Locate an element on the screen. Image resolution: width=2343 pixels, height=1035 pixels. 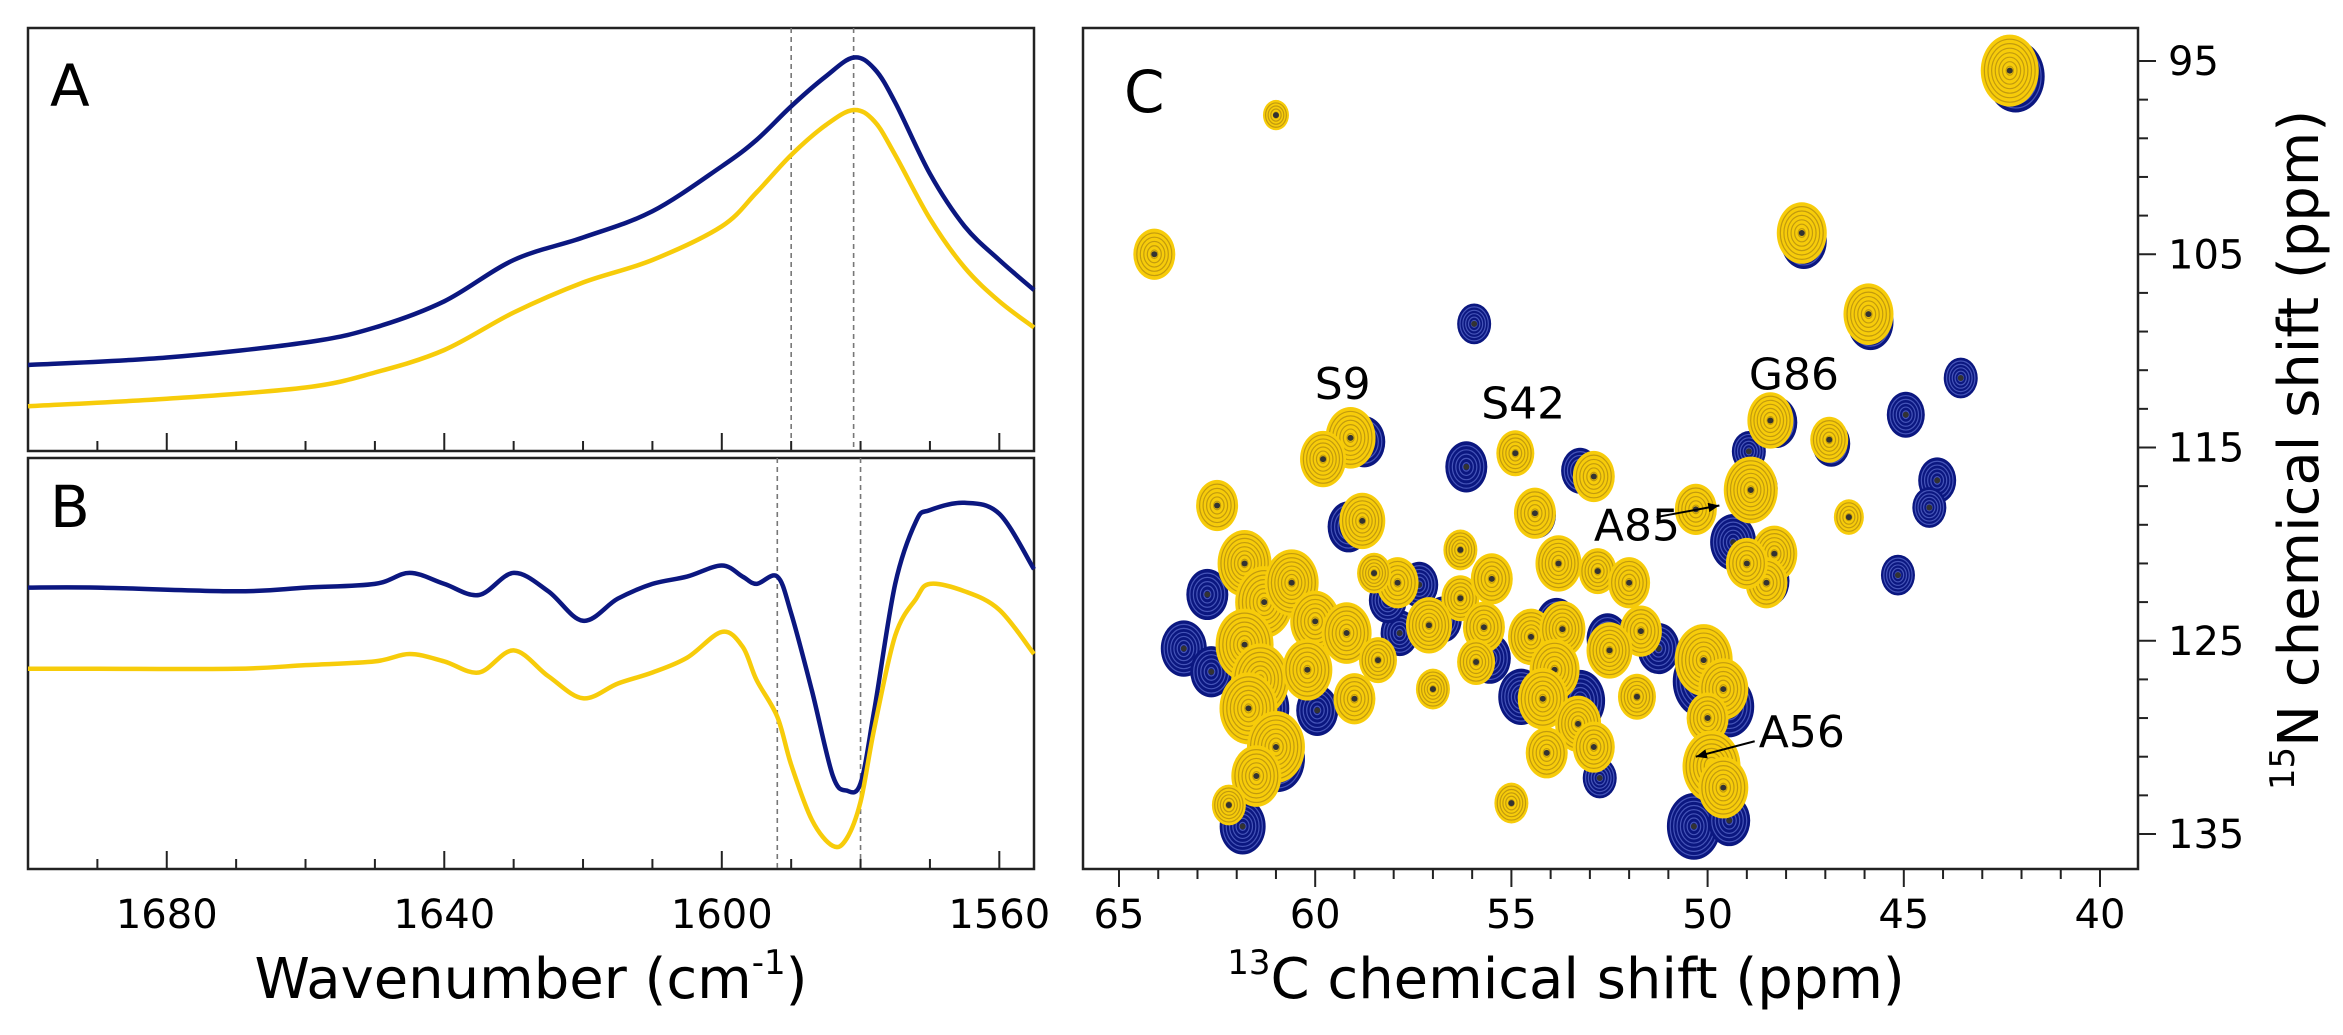
panel-c-y-label: 15N chemical shift (ppm) is located at coordinates (2297, 450).